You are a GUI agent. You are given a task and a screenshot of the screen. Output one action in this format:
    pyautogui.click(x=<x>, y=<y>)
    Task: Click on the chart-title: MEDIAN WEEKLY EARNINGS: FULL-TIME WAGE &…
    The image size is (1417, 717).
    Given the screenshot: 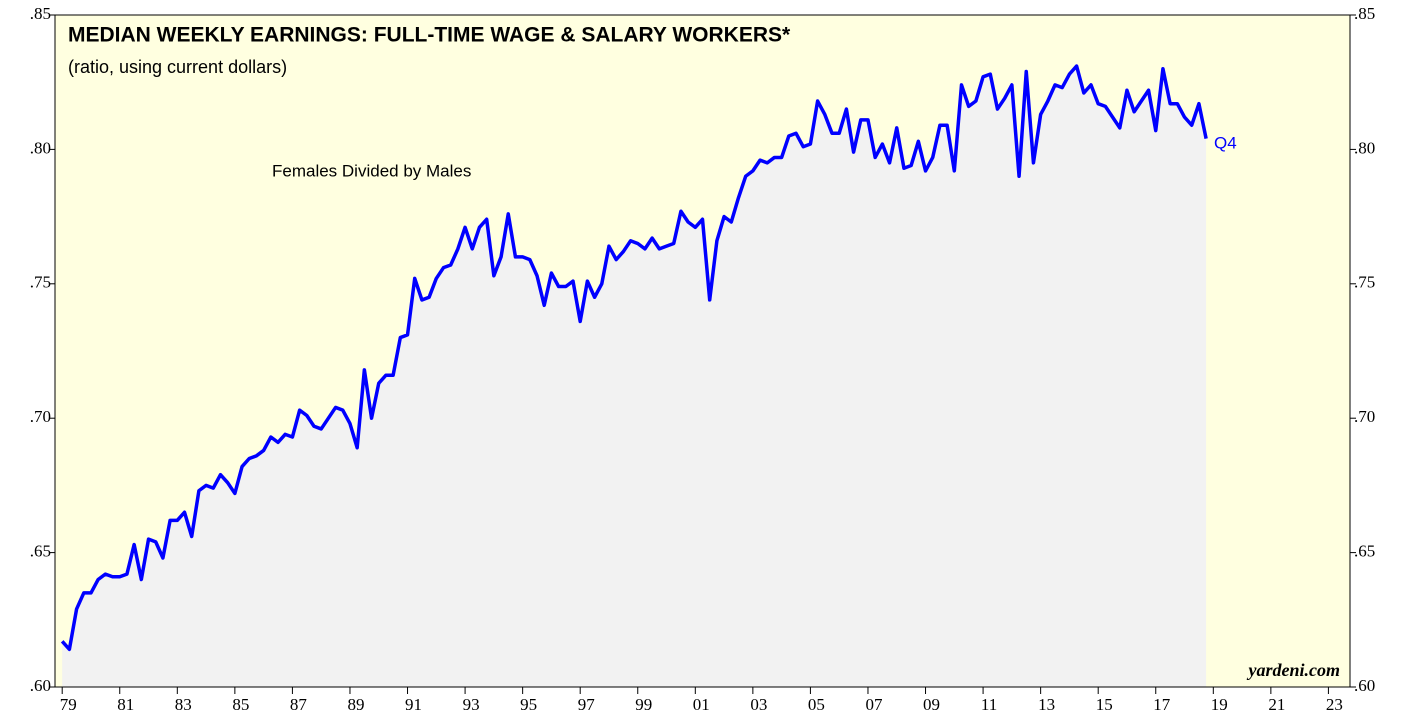 What is the action you would take?
    pyautogui.click(x=429, y=35)
    